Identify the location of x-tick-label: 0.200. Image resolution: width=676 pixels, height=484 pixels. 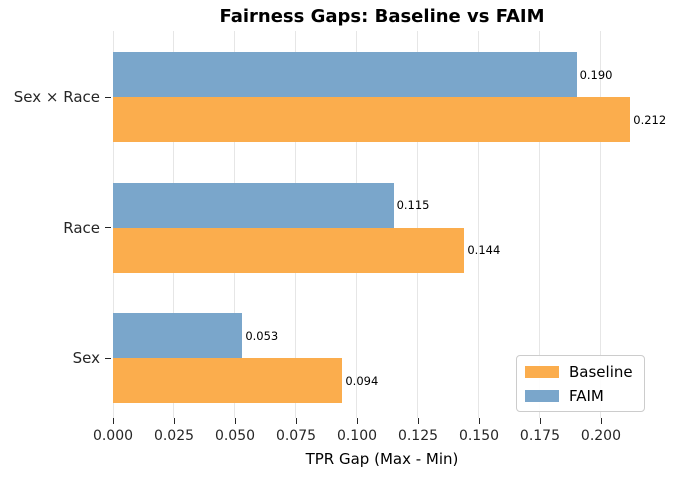
(601, 436).